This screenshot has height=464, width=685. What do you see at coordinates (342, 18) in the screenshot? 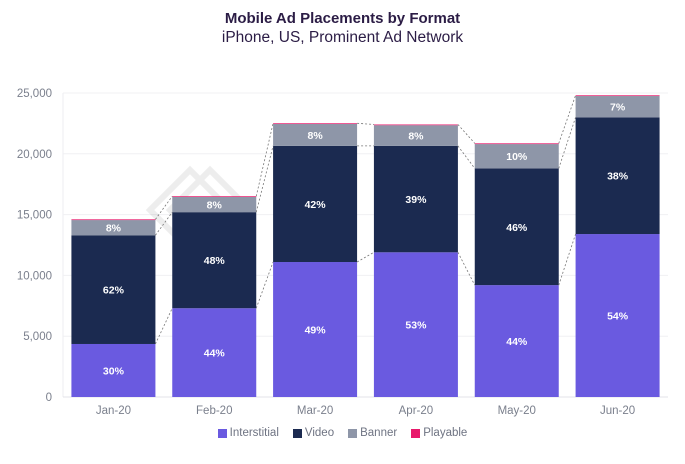
I see `chart-title: Mobile Ad Placements by Format` at bounding box center [342, 18].